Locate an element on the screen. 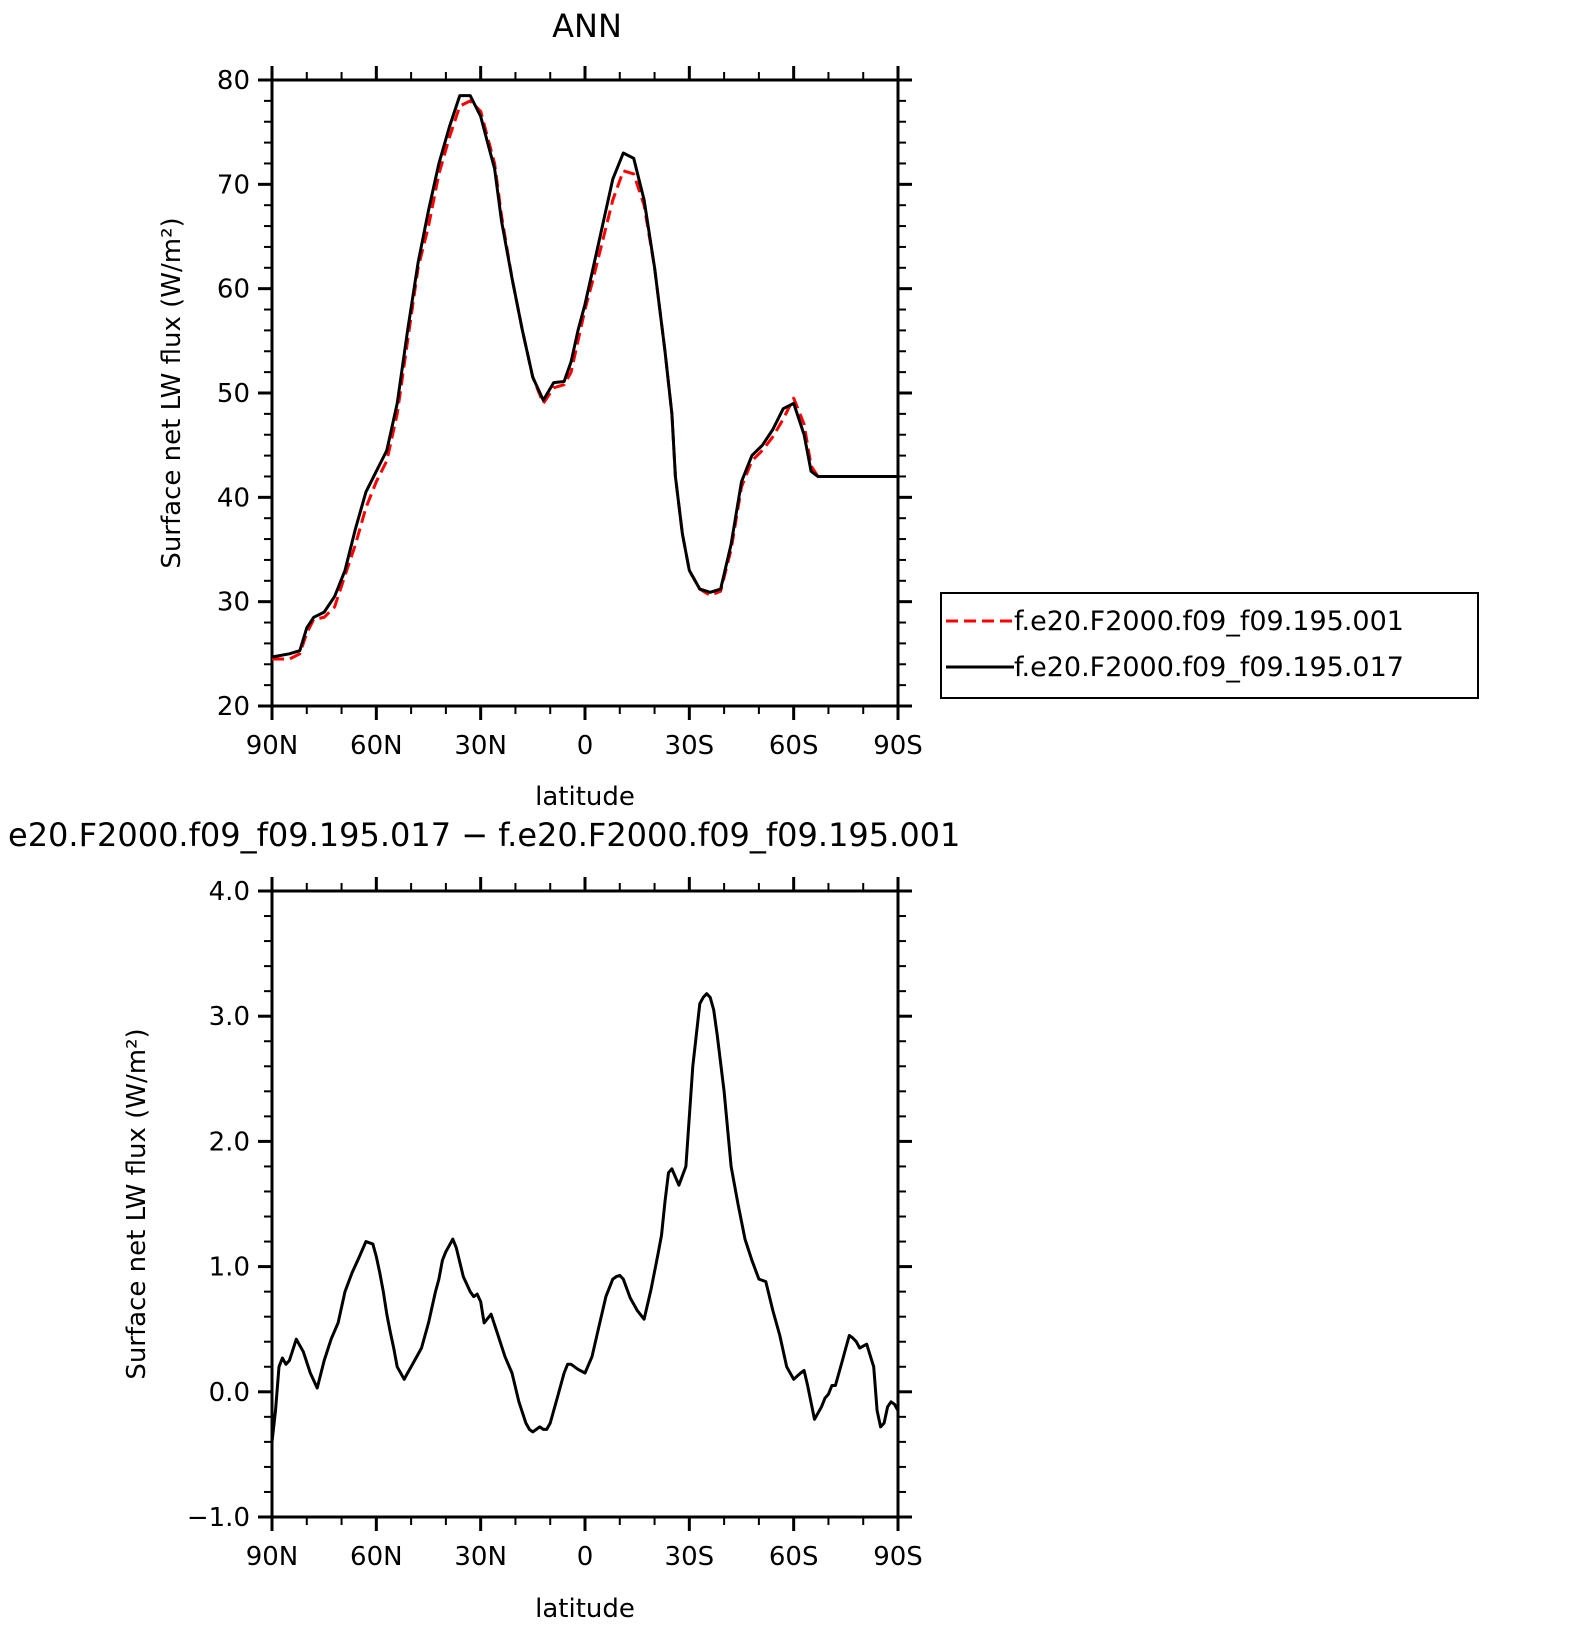  y-tick-label: 3.0 is located at coordinates (229, 1017).